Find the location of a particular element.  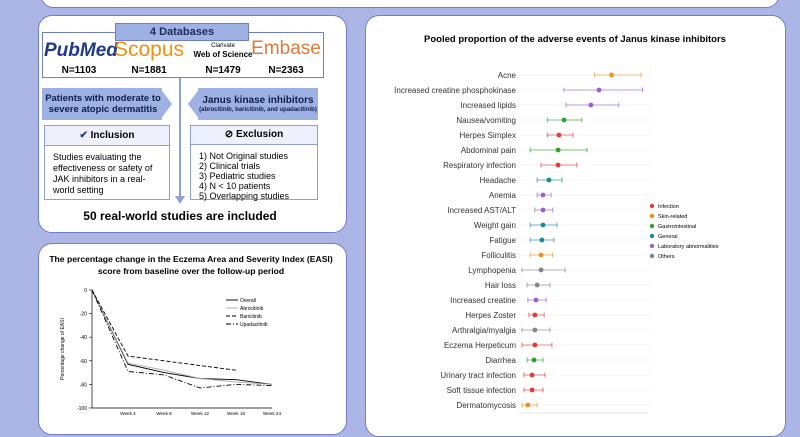

inclusion-head: ✔ Inclusion is located at coordinates (107, 136).